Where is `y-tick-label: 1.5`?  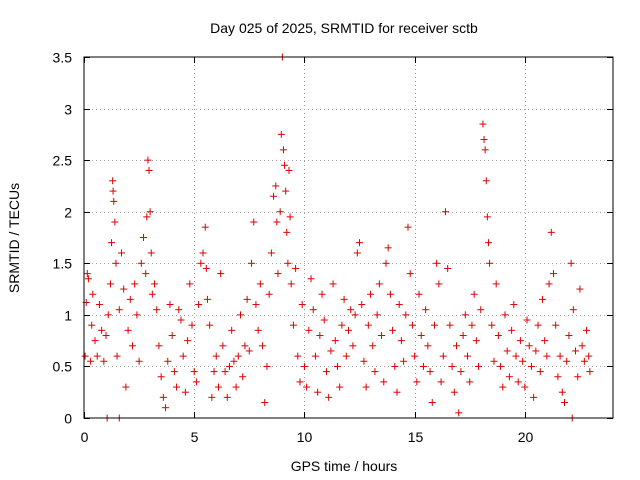
y-tick-label: 1.5 is located at coordinates (63, 264).